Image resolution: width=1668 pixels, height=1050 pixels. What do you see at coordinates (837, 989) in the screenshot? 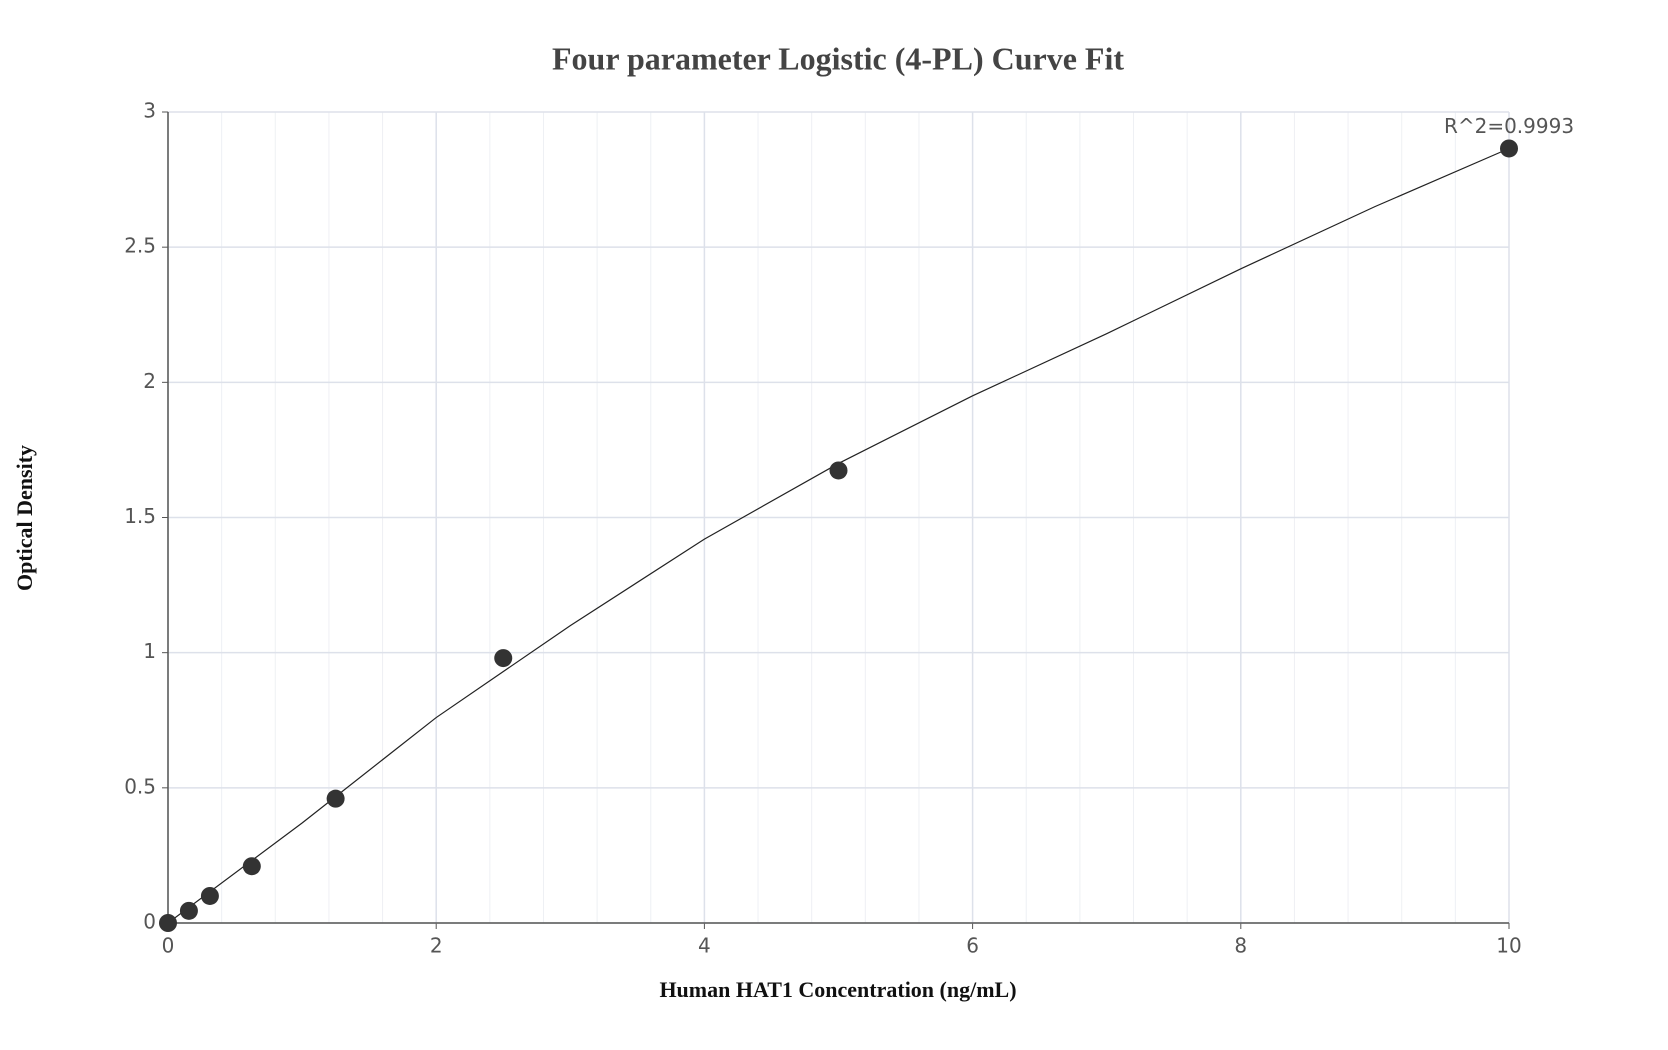
I see `x-axis-label: Human HAT1 Concentration (ng/mL)` at bounding box center [837, 989].